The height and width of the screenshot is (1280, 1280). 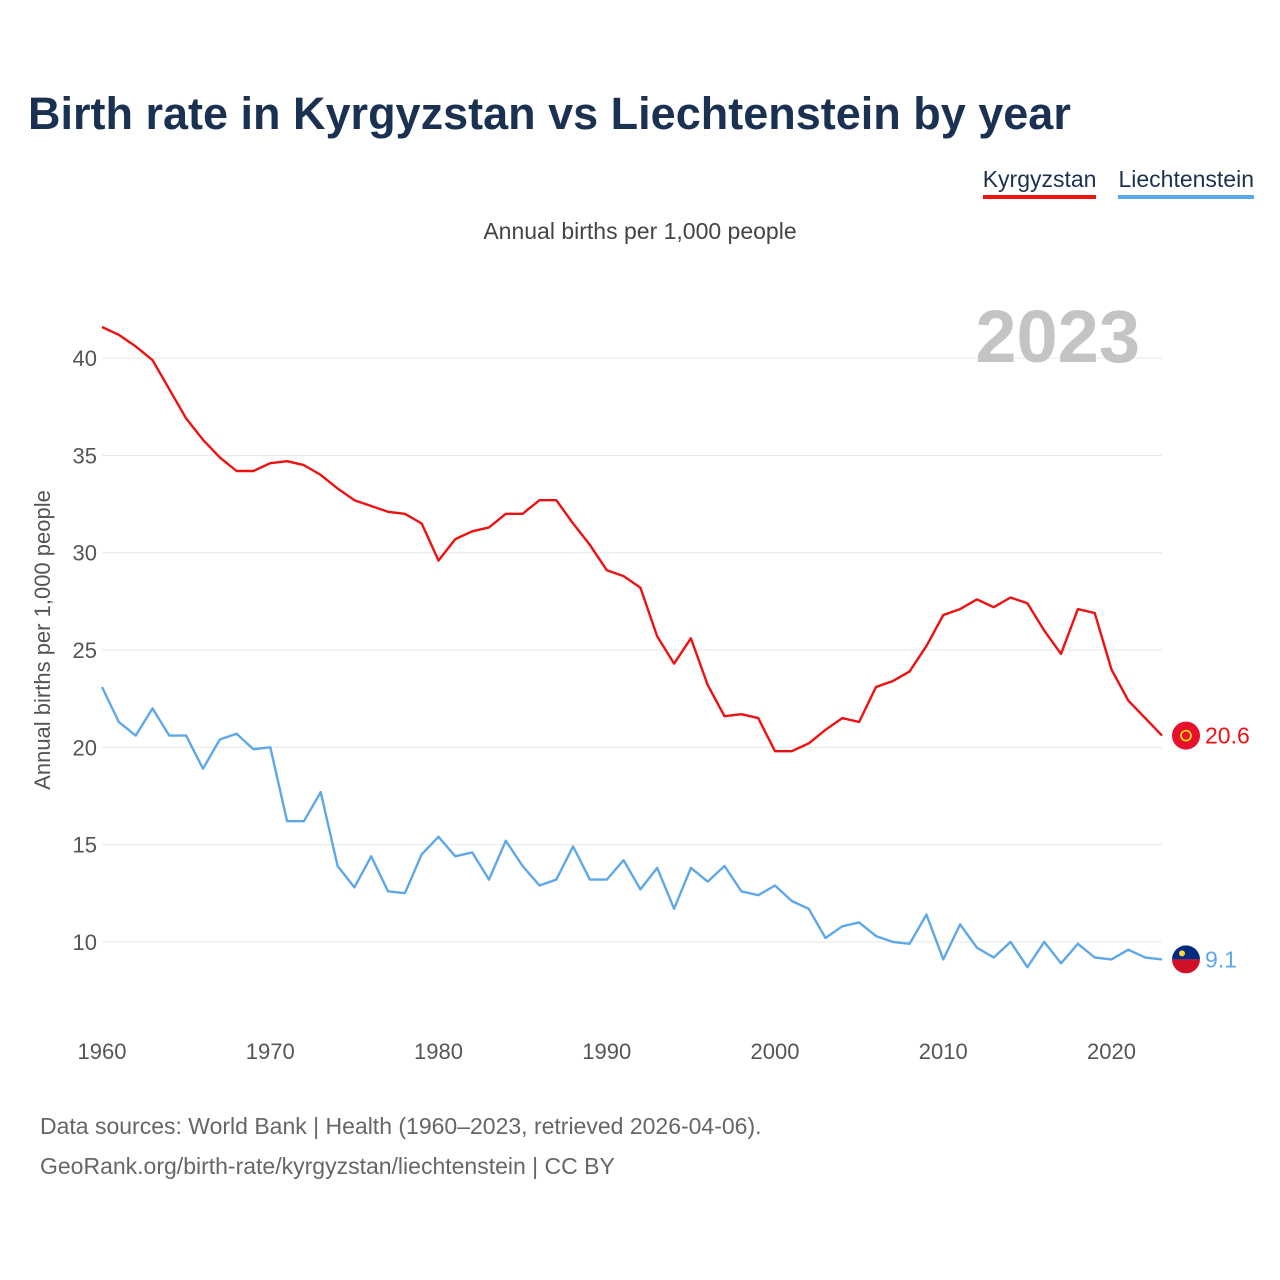 What do you see at coordinates (1182, 953) in the screenshot?
I see `liechtenstein-crown-icon` at bounding box center [1182, 953].